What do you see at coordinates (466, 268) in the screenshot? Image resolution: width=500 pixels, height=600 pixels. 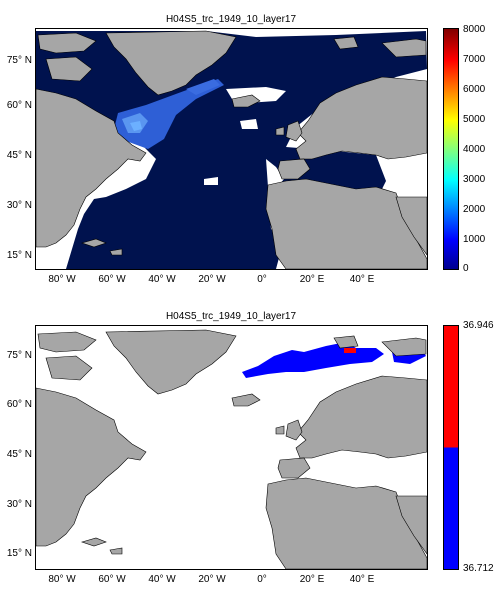 I see `colorbar-tick: 0` at bounding box center [466, 268].